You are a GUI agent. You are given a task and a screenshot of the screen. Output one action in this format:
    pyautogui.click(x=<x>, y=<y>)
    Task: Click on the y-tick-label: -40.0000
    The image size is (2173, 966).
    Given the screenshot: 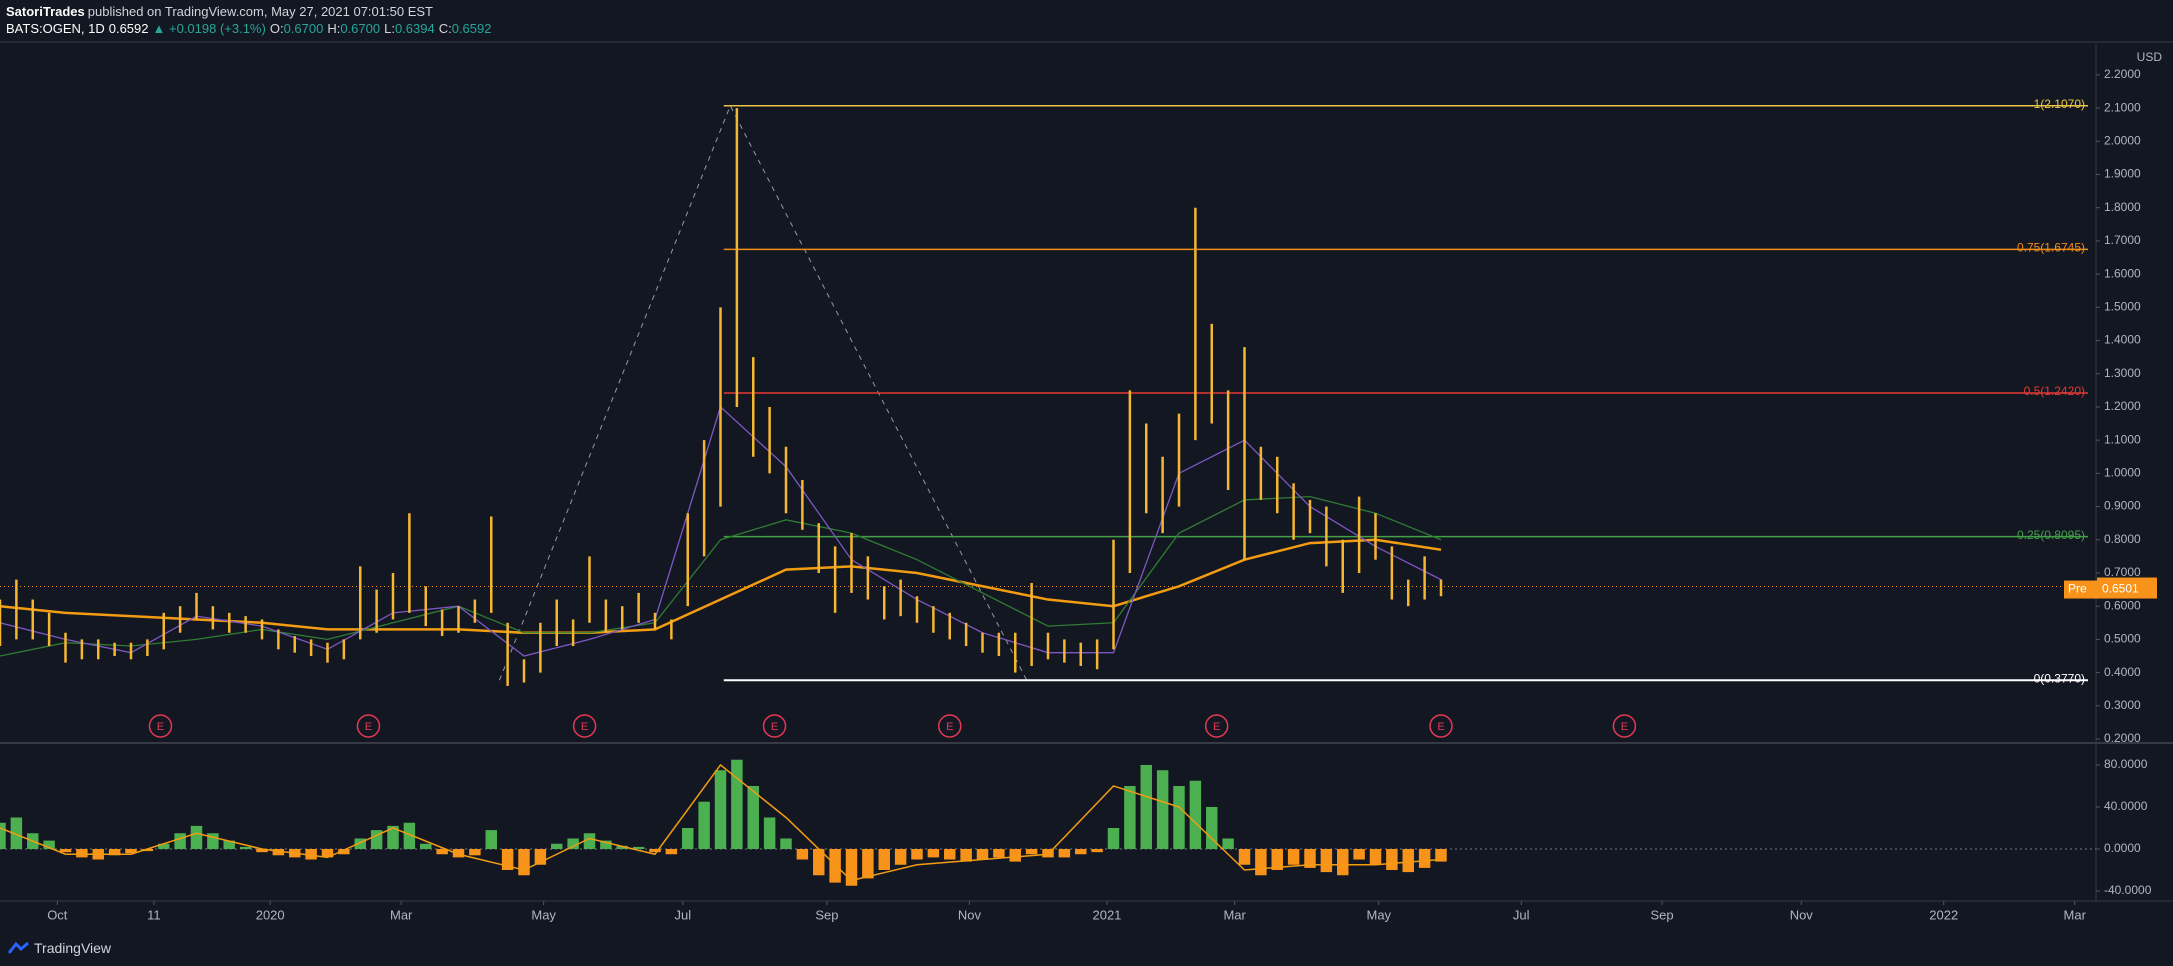 What is the action you would take?
    pyautogui.click(x=2128, y=890)
    